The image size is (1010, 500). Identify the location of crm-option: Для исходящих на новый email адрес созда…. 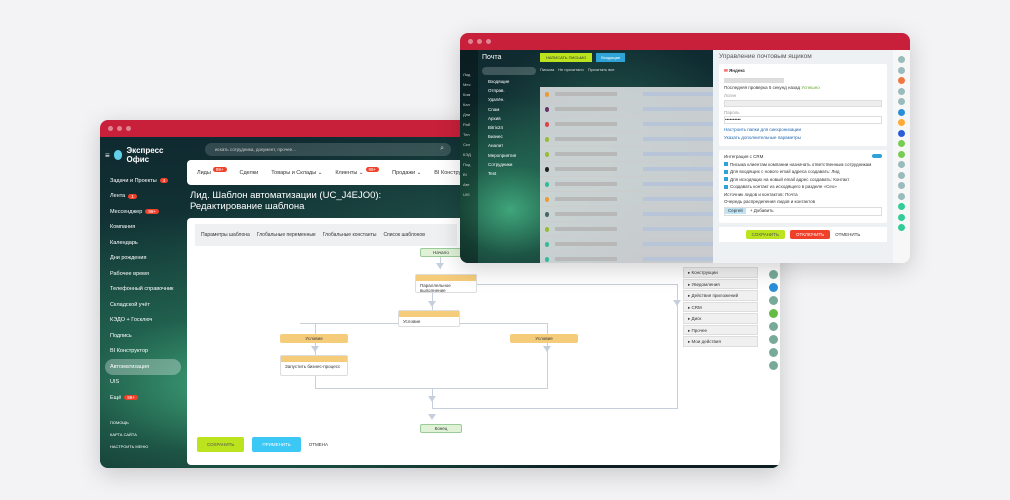
(803, 180).